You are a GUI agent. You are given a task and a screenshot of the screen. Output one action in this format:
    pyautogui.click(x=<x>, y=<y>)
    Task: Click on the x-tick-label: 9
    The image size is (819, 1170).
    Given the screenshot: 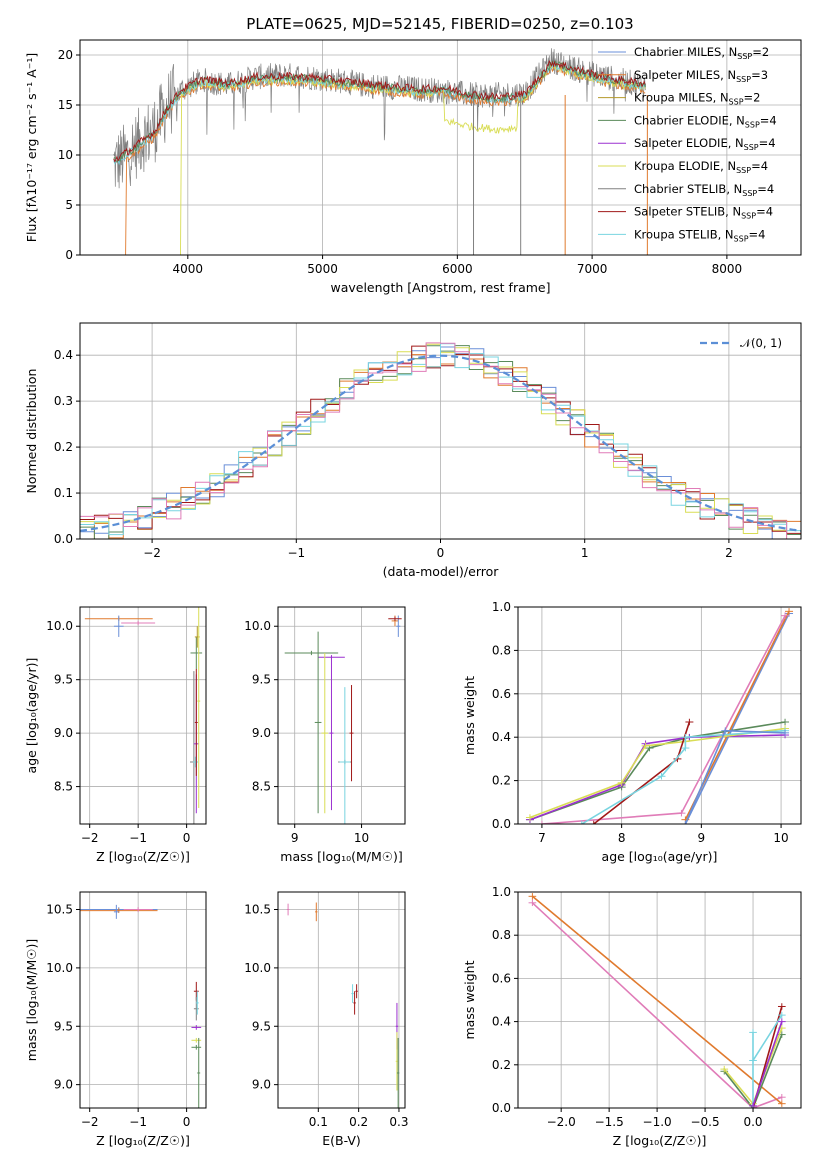 What is the action you would take?
    pyautogui.click(x=295, y=838)
    